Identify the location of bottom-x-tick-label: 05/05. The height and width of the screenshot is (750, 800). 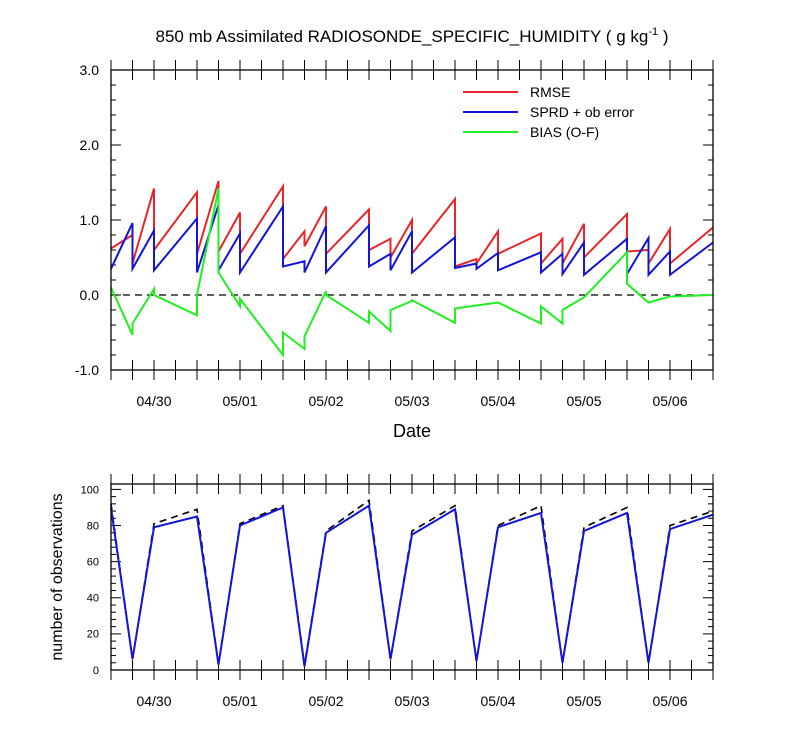
(583, 701).